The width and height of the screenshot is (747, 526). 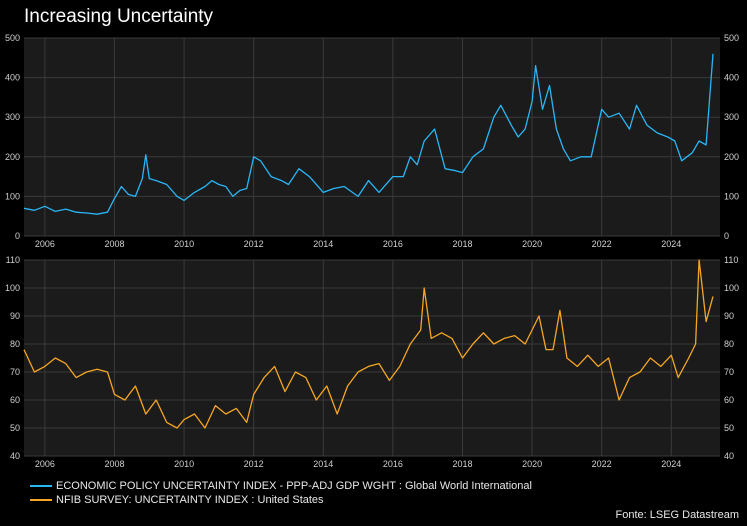 I want to click on top-xtick: 2010, so click(x=184, y=244).